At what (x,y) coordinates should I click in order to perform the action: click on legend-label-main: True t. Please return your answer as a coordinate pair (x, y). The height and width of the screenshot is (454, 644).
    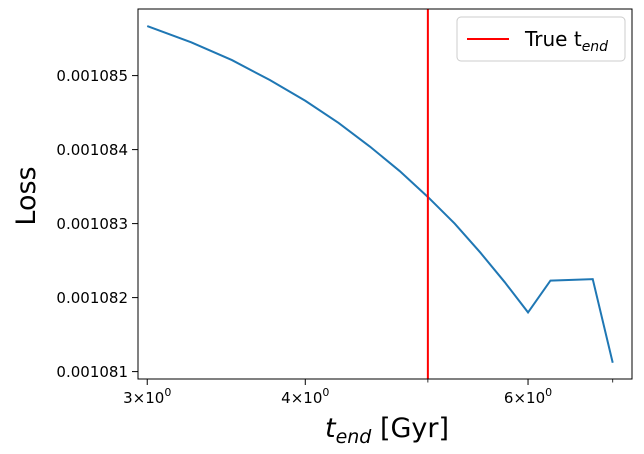
    Looking at the image, I should click on (553, 39).